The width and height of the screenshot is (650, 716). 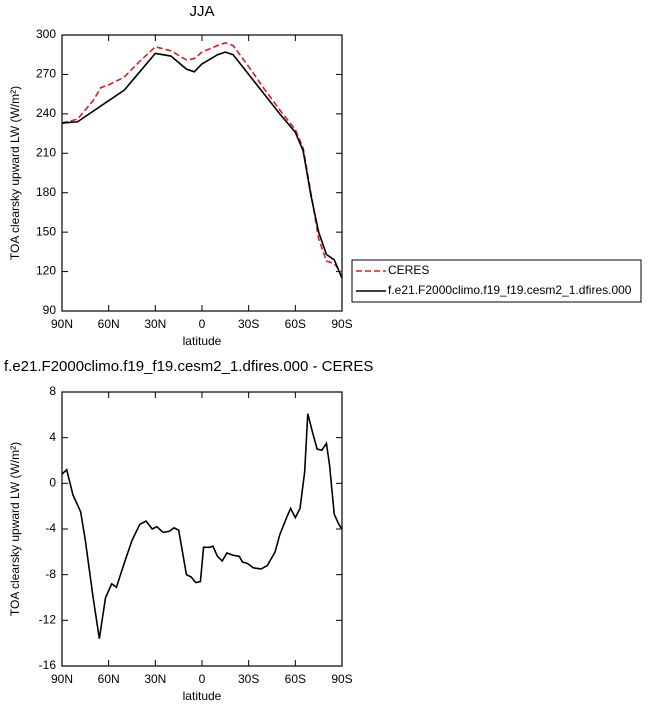 I want to click on y-tick-label: 4, so click(x=52, y=437).